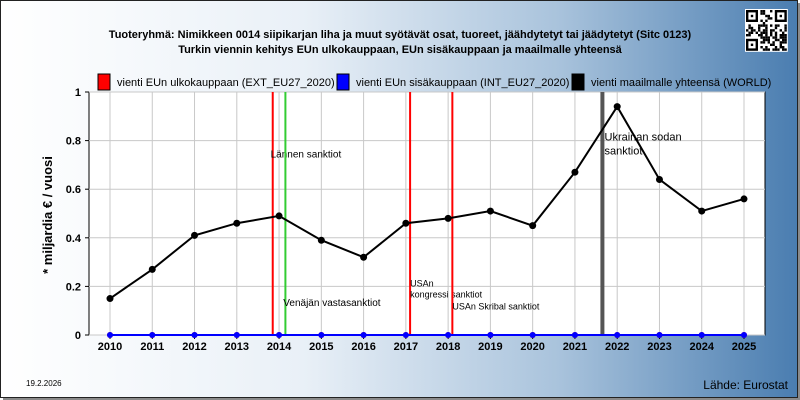 This screenshot has height=400, width=800. I want to click on x-tick-label: 2021, so click(575, 347).